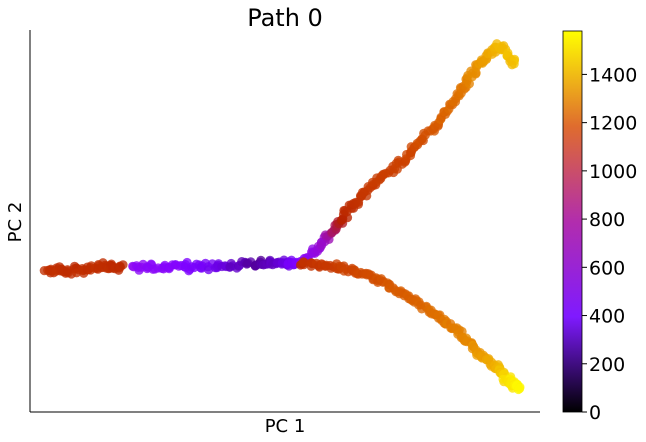 Image resolution: width=646 pixels, height=442 pixels. I want to click on y-axis-label: PC 2, so click(15, 222).